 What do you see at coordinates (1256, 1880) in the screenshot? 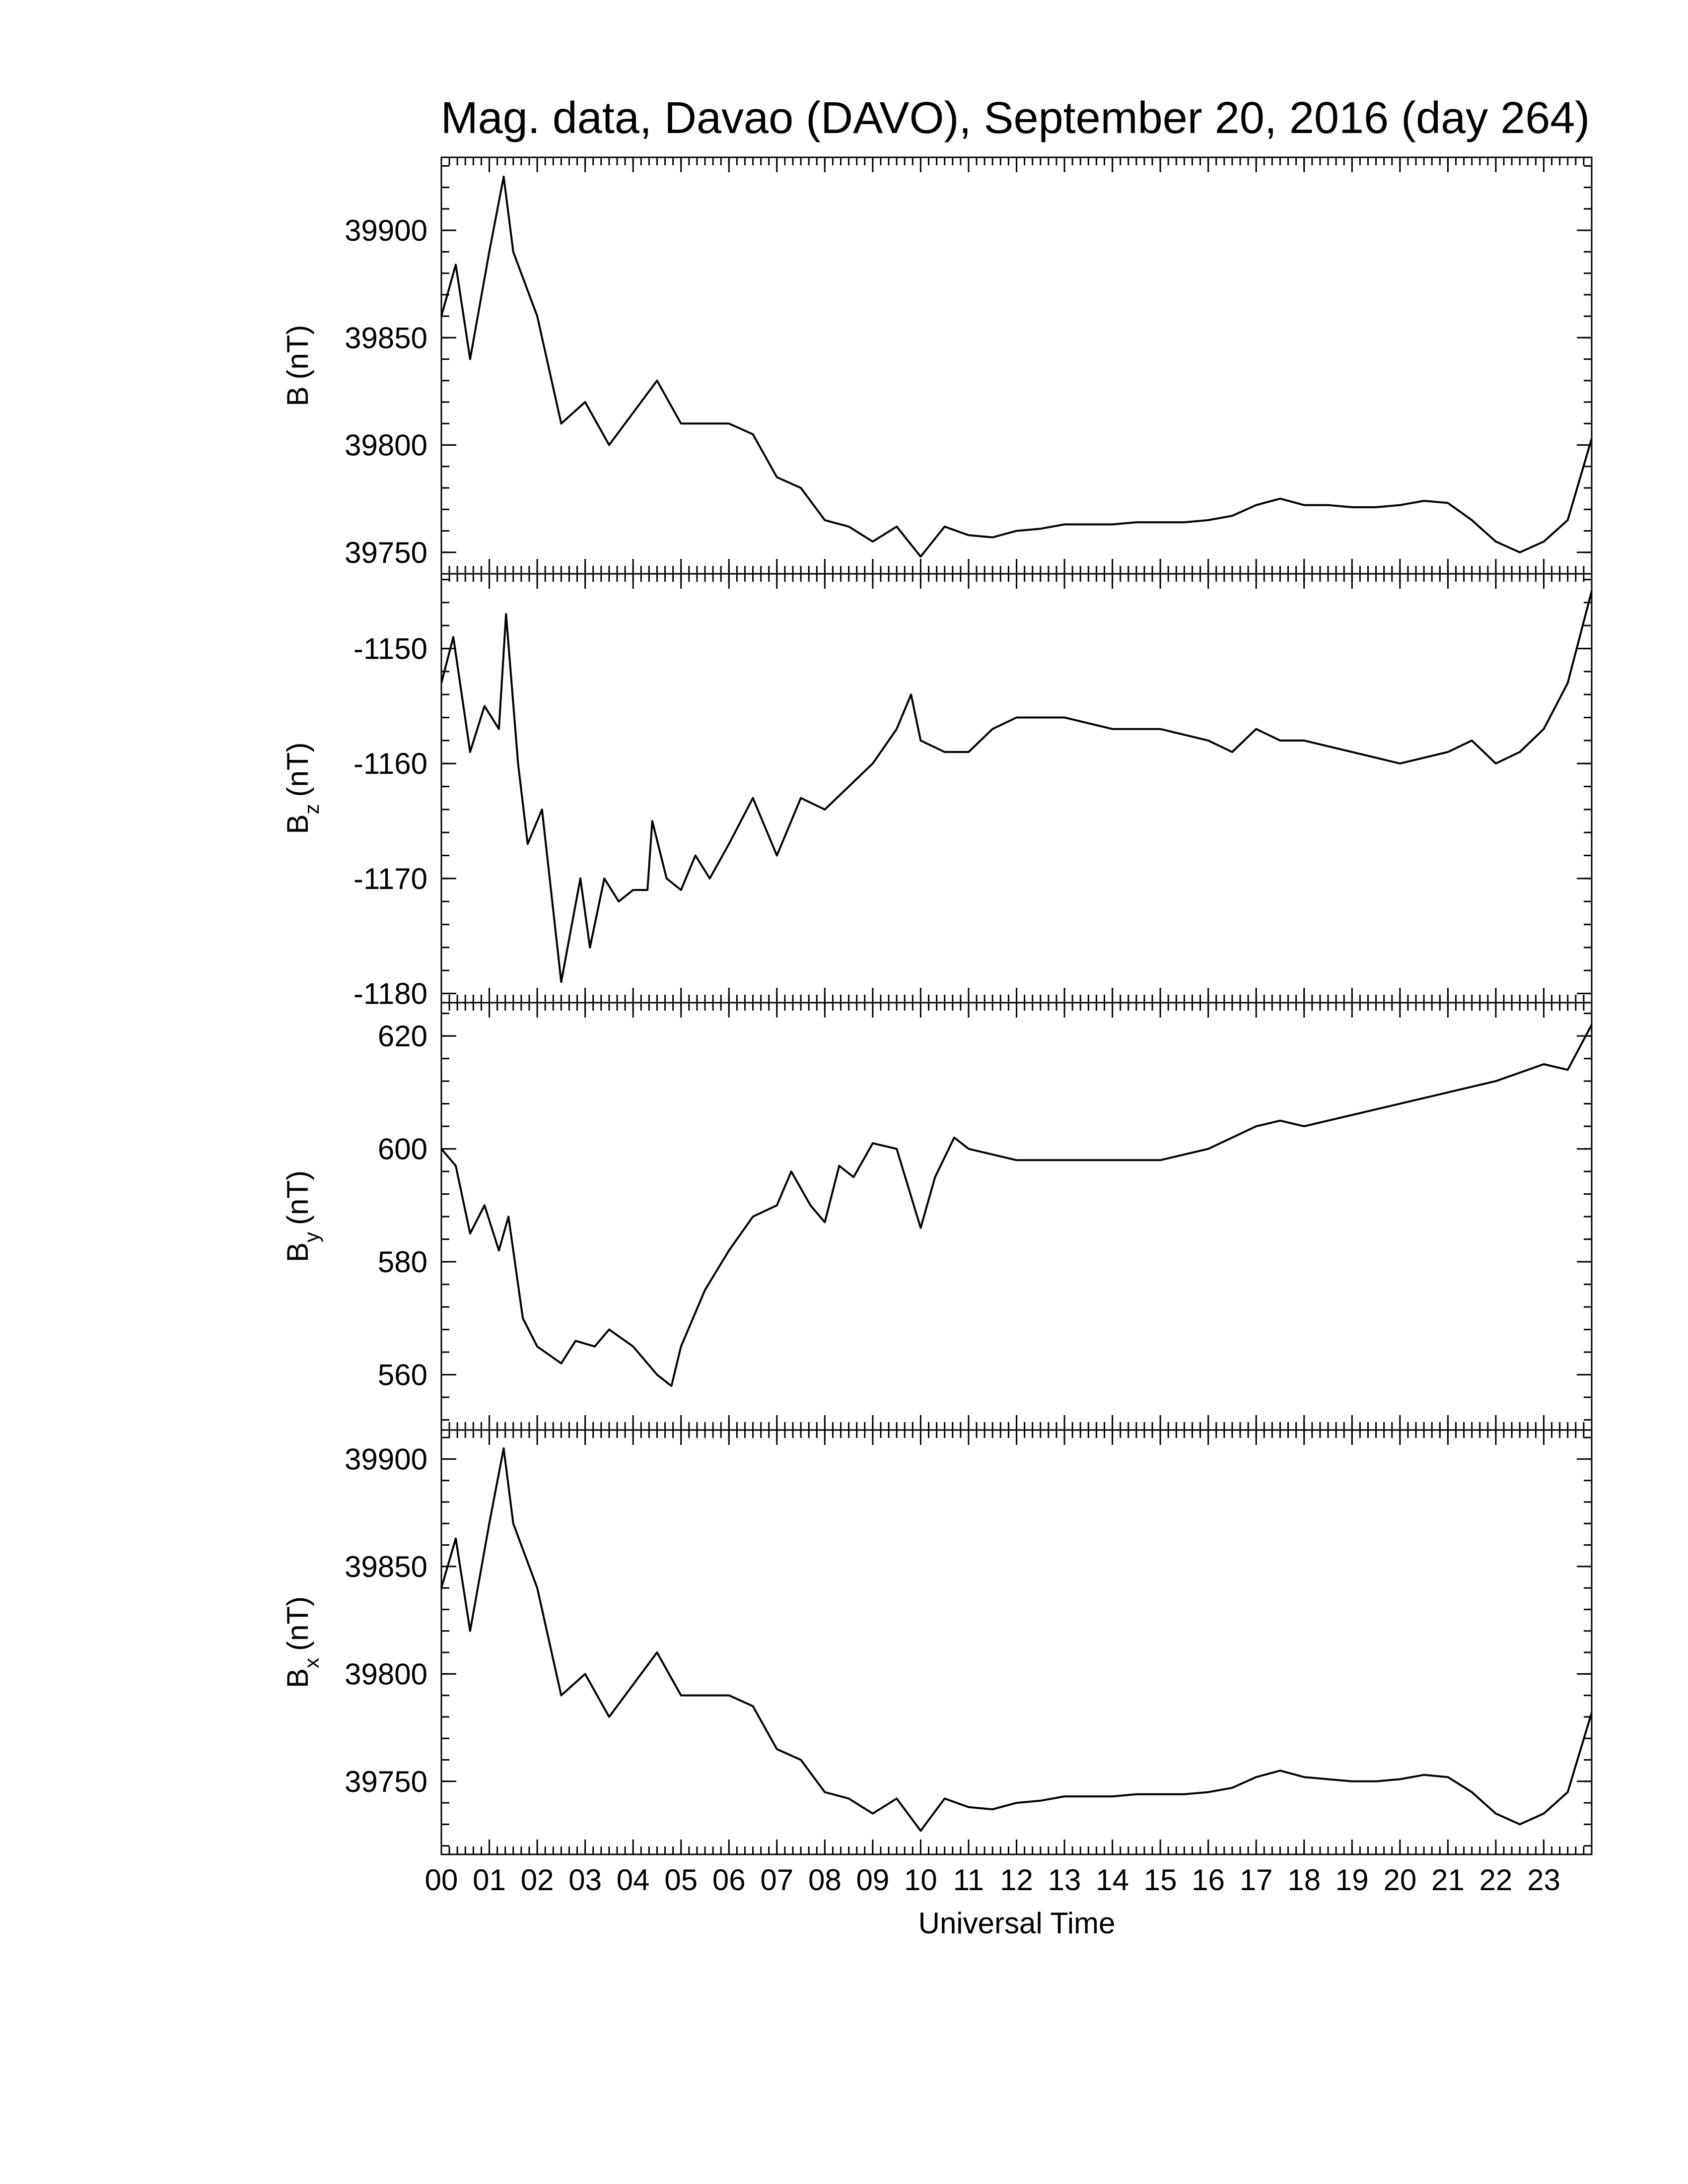
I see `x-tick-label: 17` at bounding box center [1256, 1880].